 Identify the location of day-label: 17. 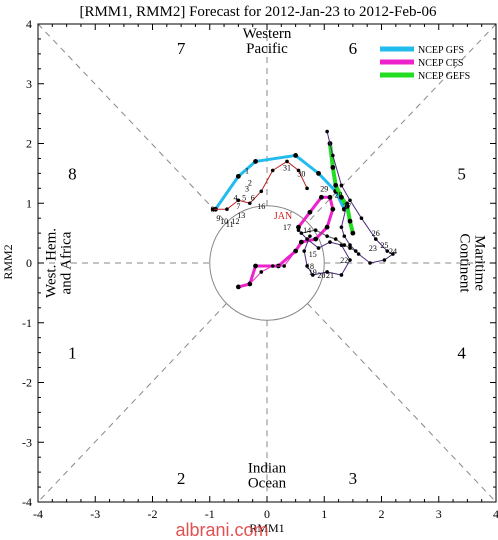
(287, 227).